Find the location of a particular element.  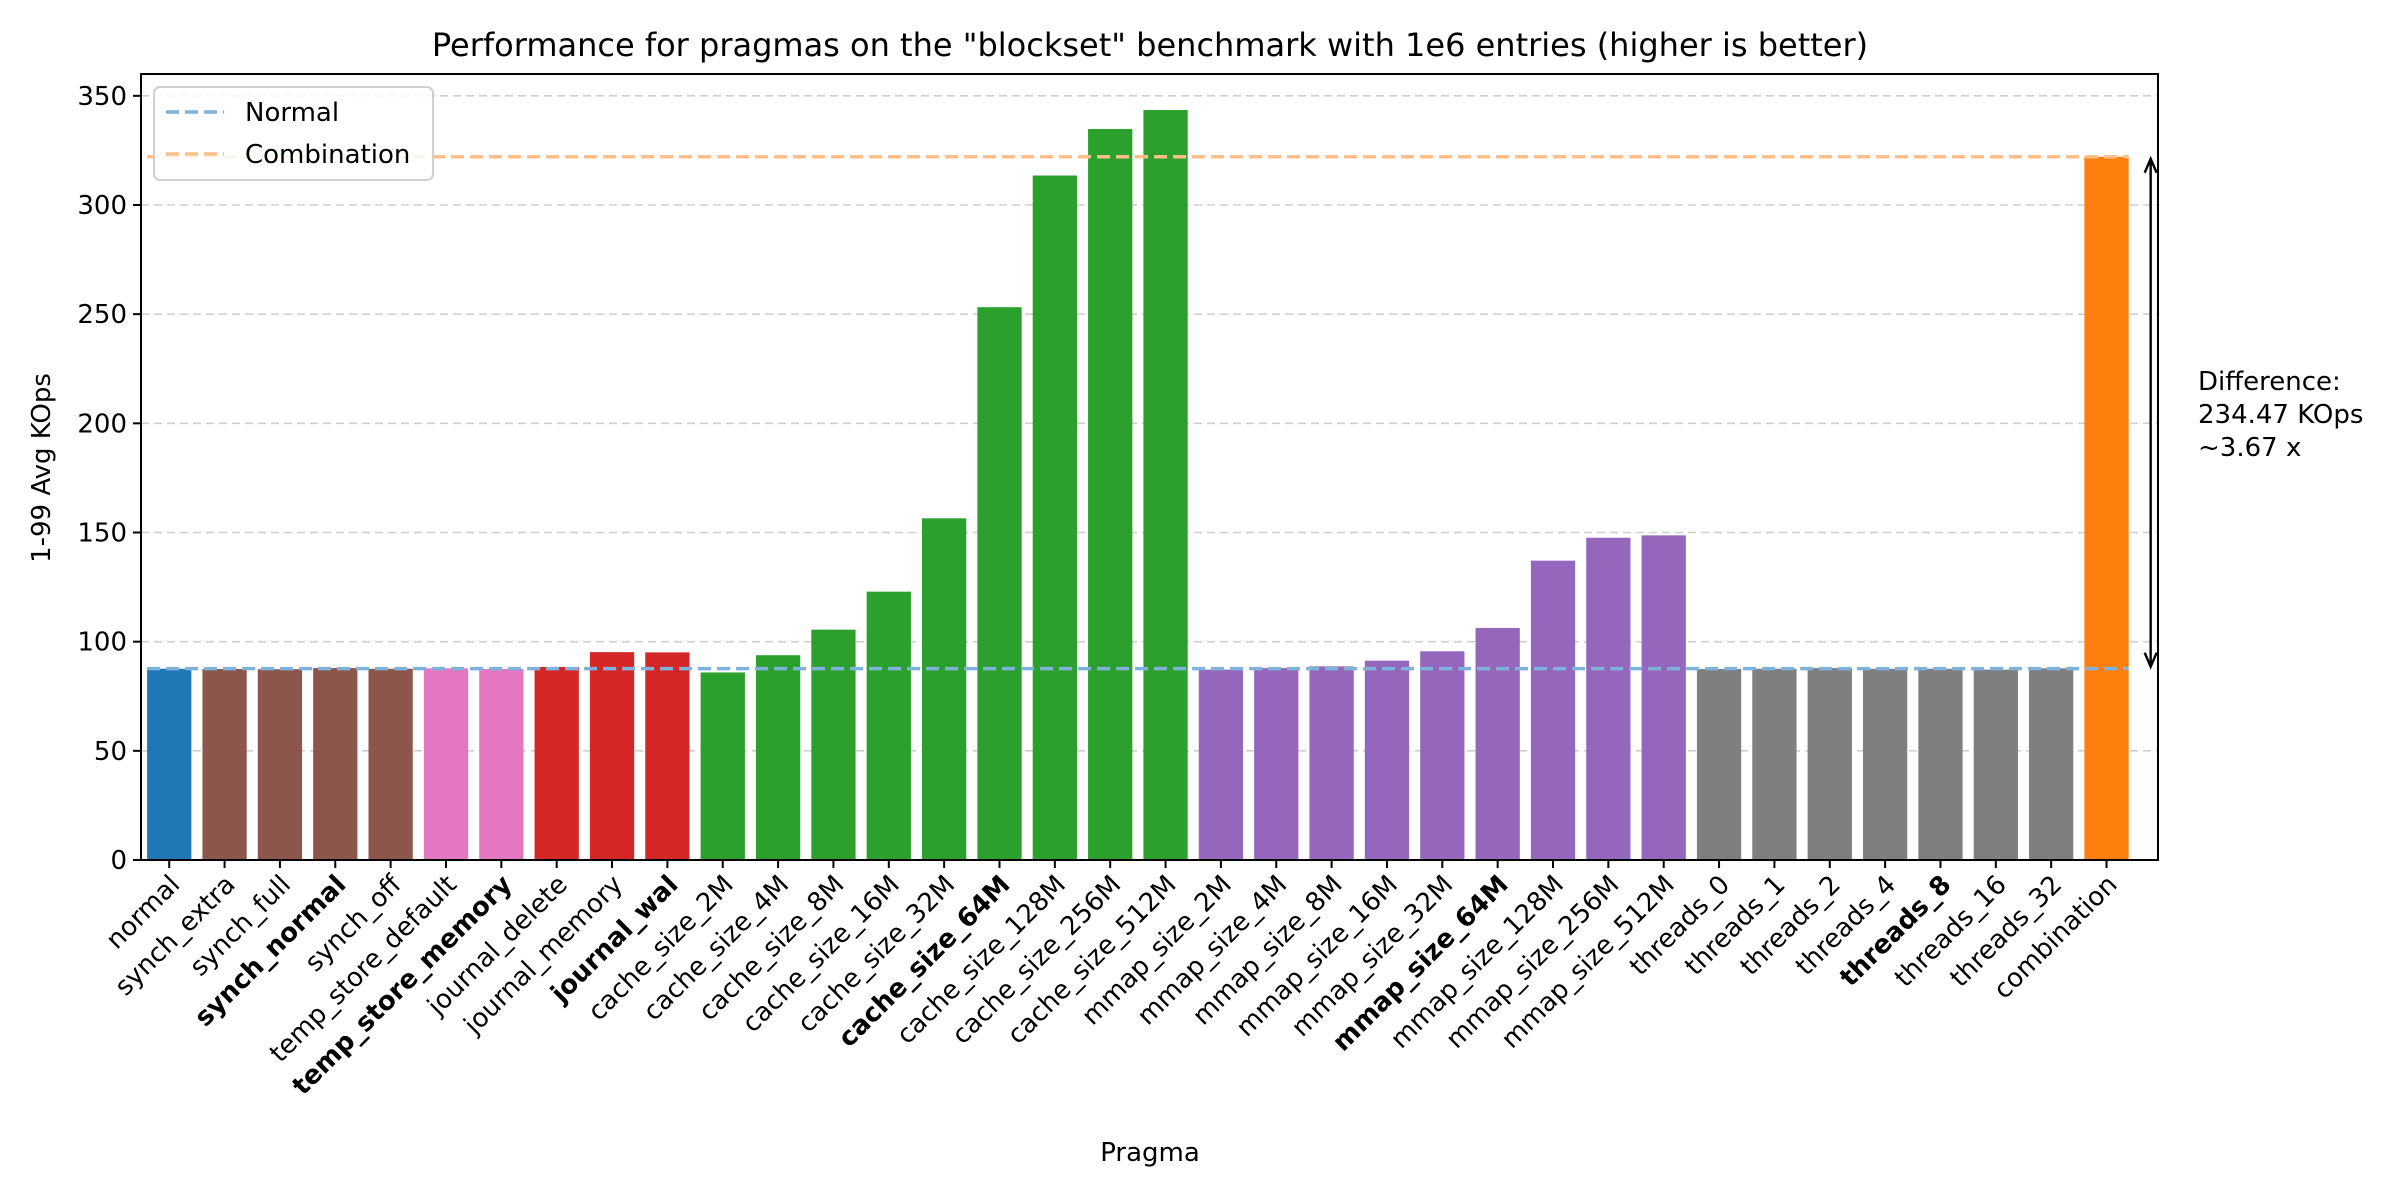

bar-journal_wal is located at coordinates (667, 756).